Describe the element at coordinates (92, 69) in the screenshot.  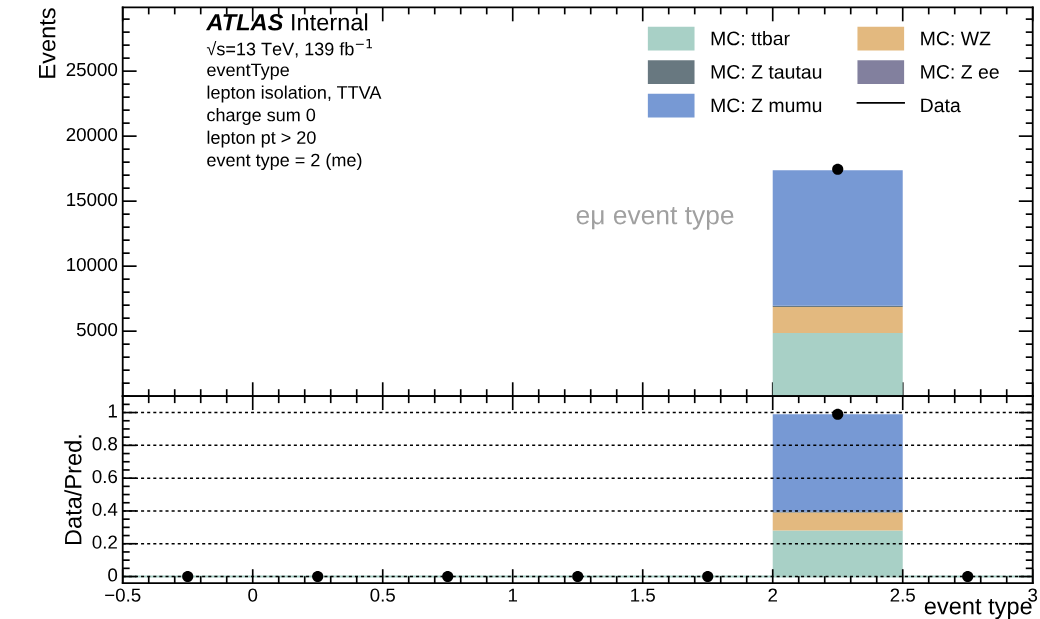
I see `y-tick-label: 25000` at that location.